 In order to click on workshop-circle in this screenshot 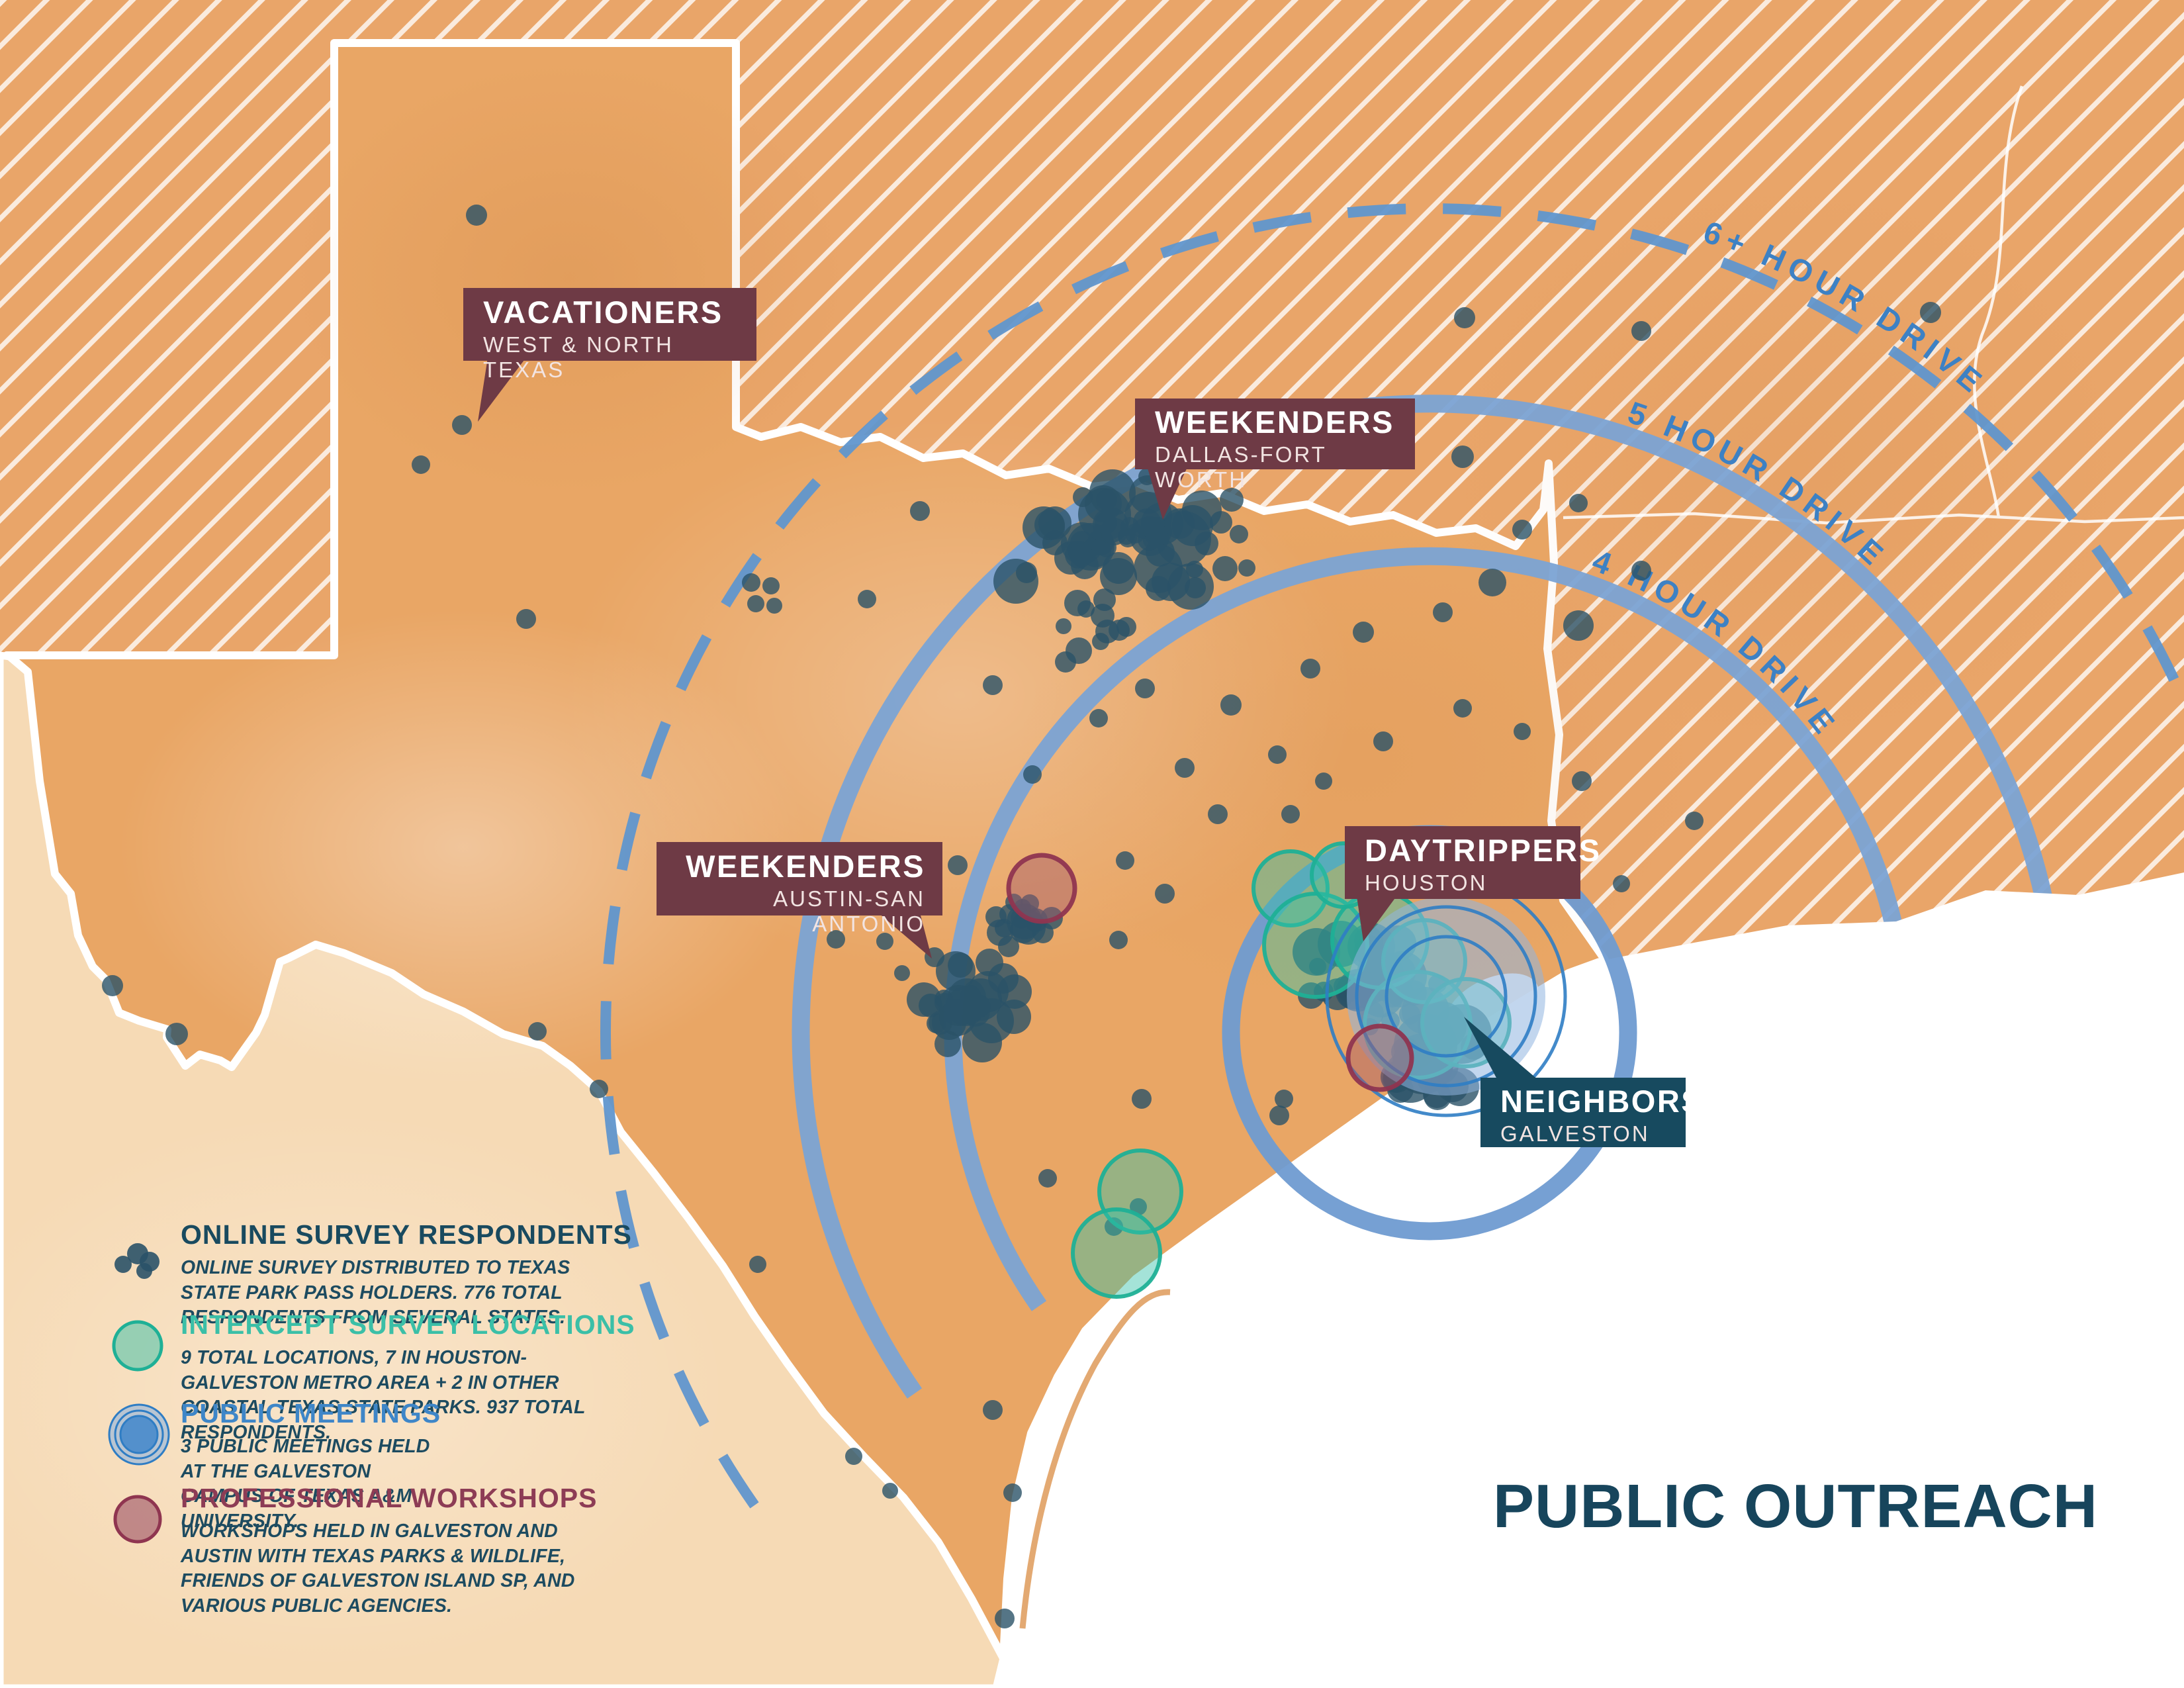, I will do `click(1379, 1057)`.